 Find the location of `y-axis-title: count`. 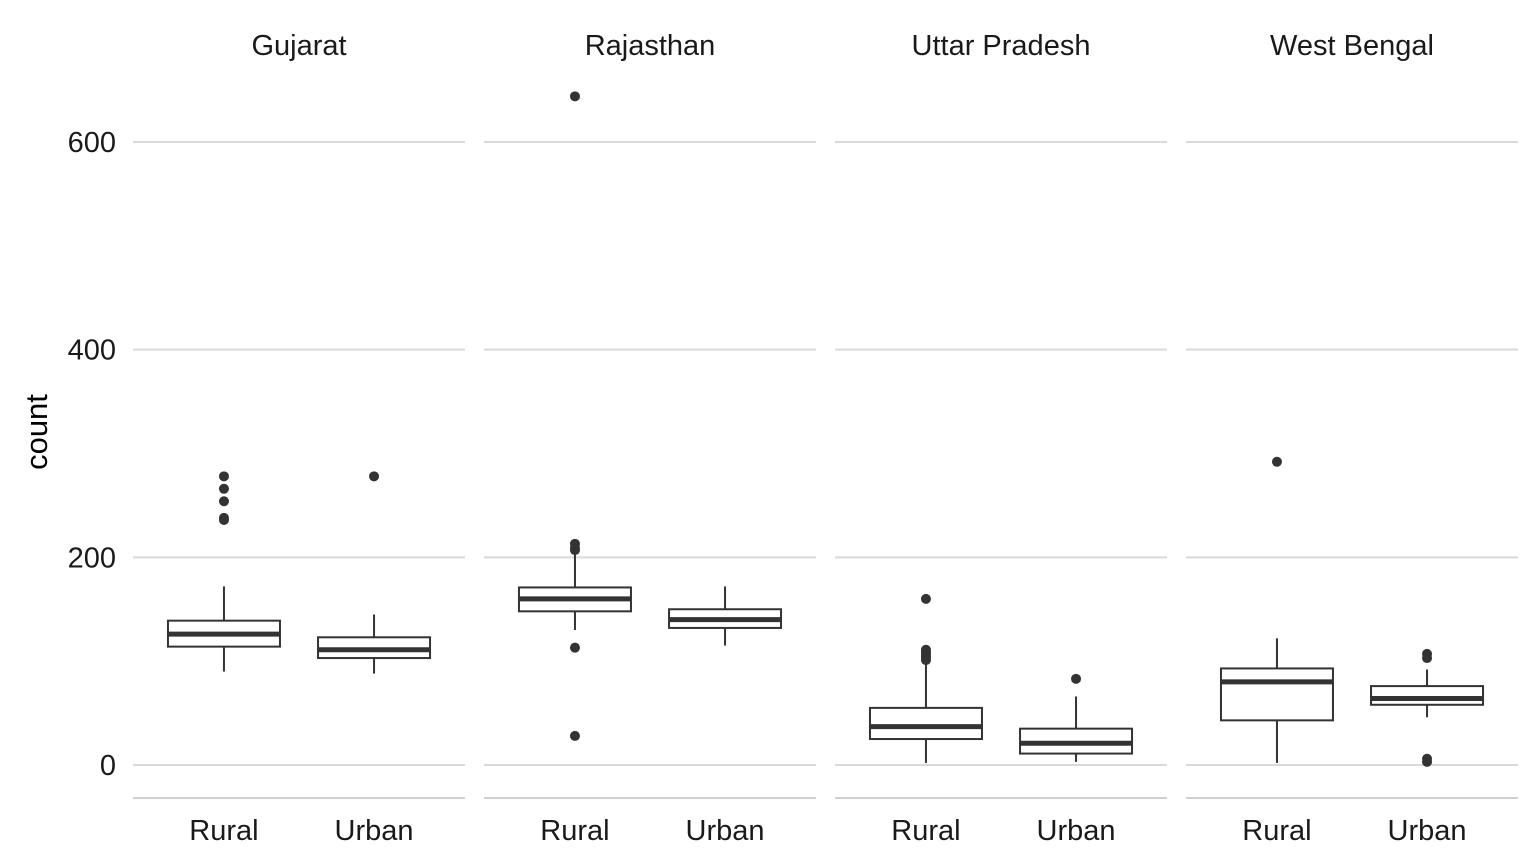

y-axis-title: count is located at coordinates (36, 432).